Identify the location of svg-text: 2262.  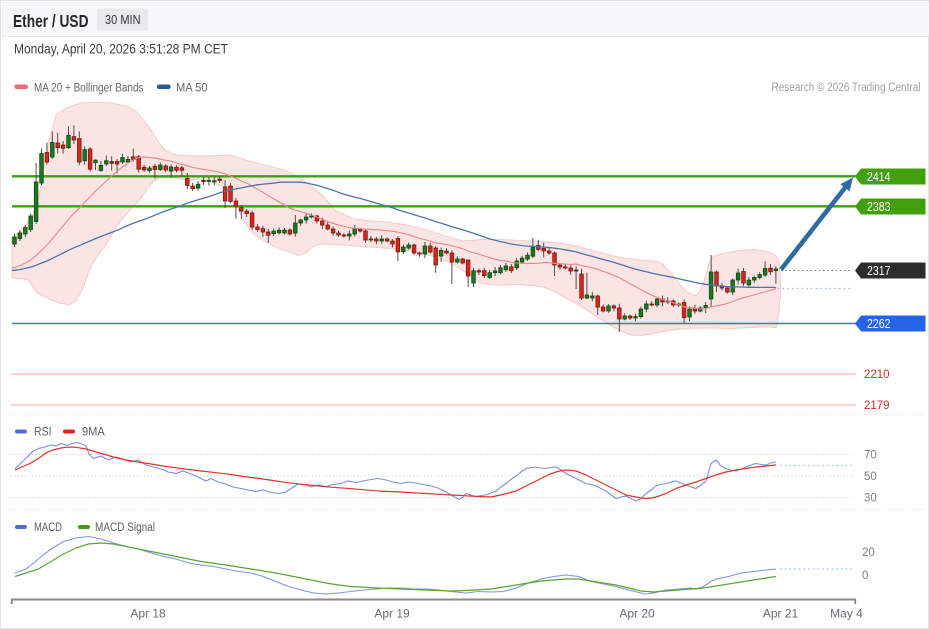
(879, 324).